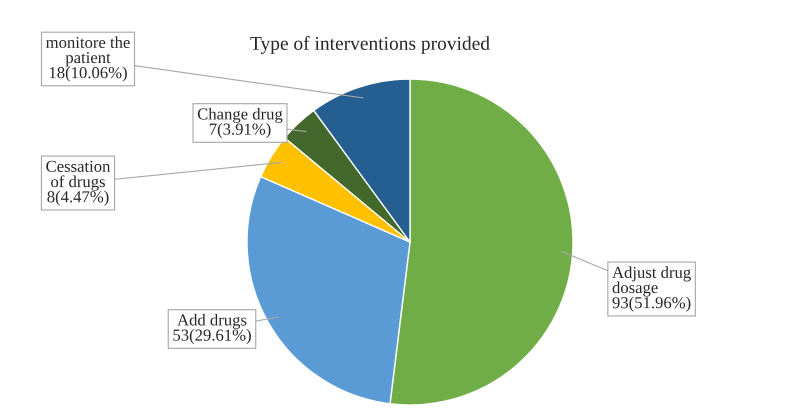 This screenshot has height=409, width=796. What do you see at coordinates (88, 51) in the screenshot?
I see `slice-label: monitore the patient` at bounding box center [88, 51].